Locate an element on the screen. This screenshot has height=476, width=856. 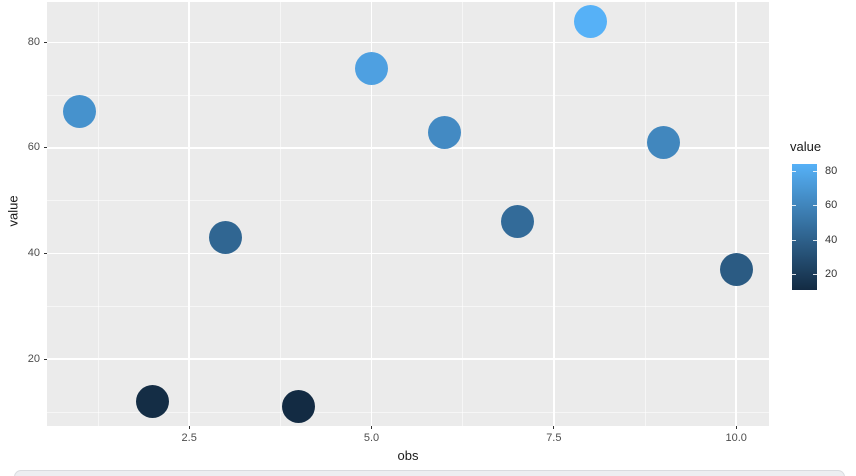
y-axis-tick-label: 40 is located at coordinates (33, 253).